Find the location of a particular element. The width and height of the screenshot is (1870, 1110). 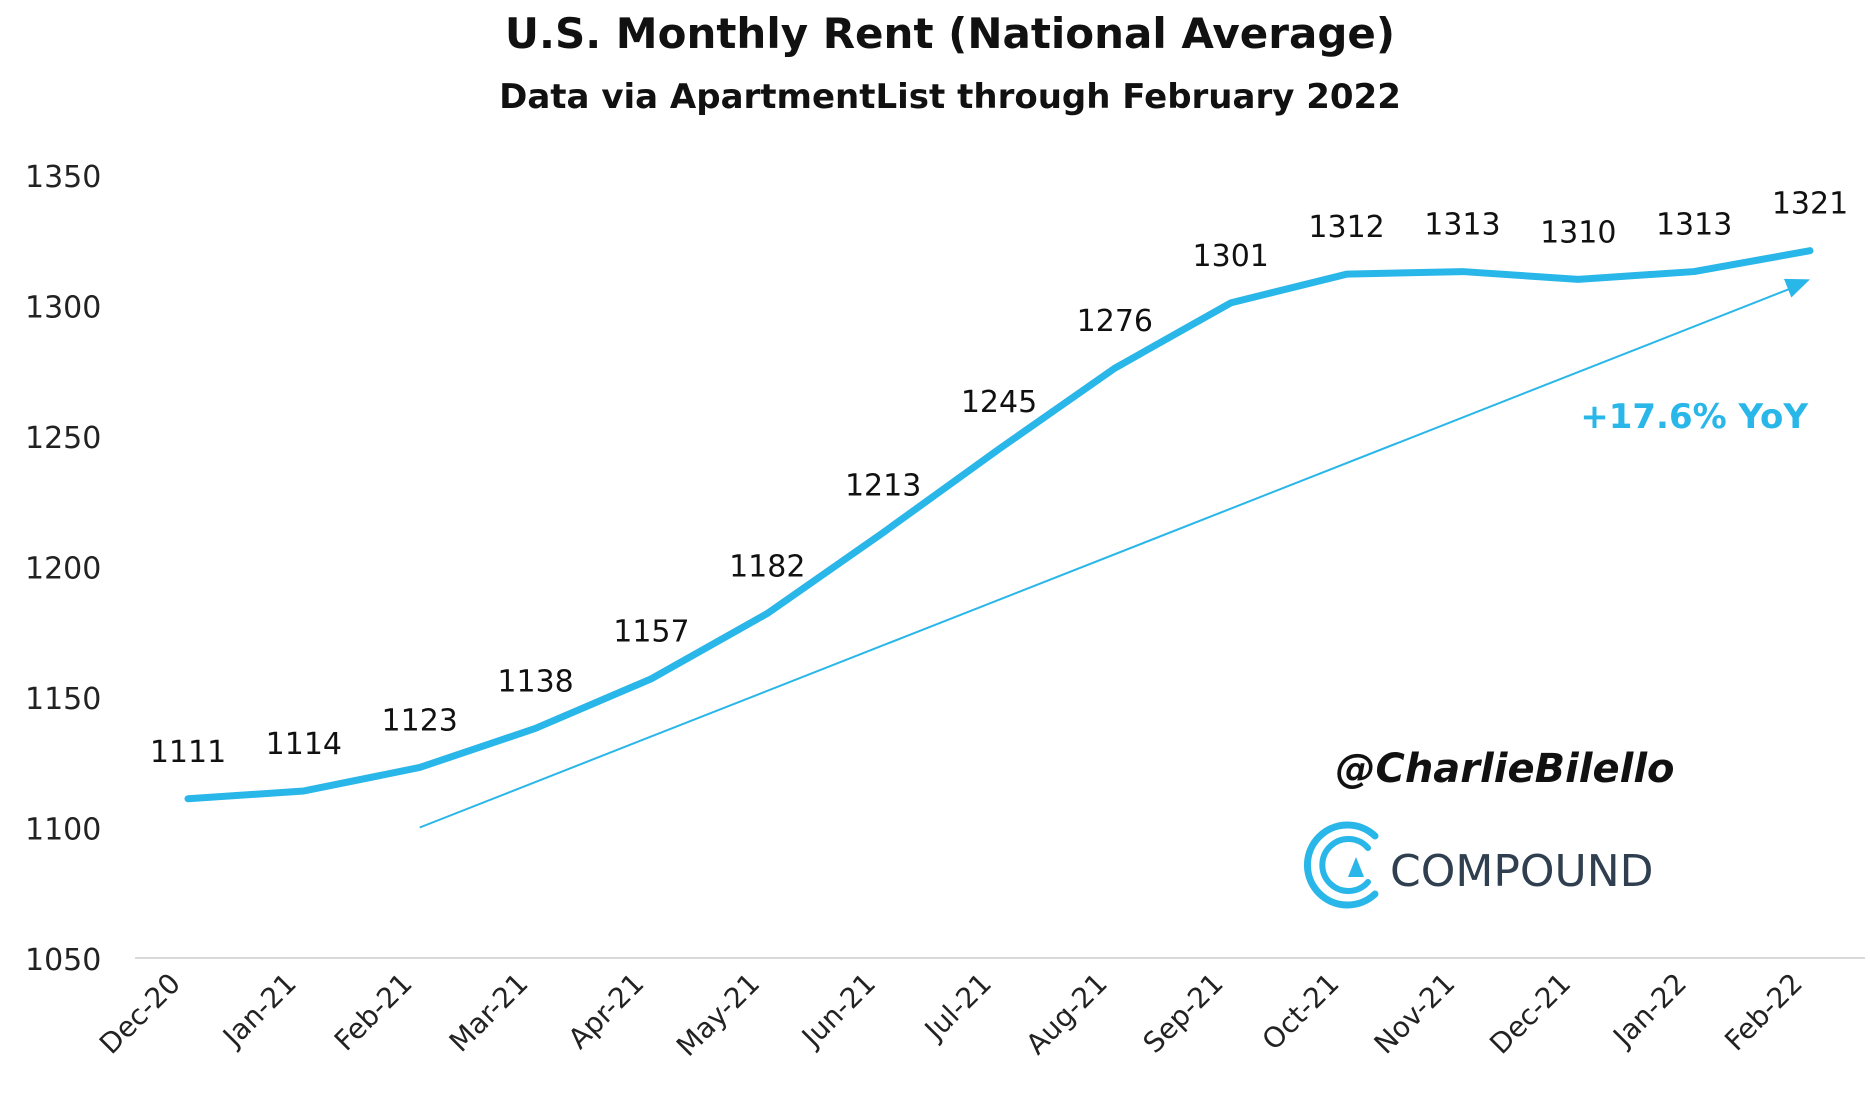

data-label: 1321 is located at coordinates (1810, 204).